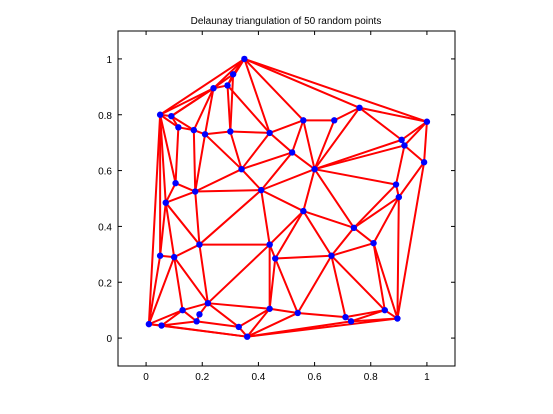  I want to click on x-tick-label: 1, so click(427, 377).